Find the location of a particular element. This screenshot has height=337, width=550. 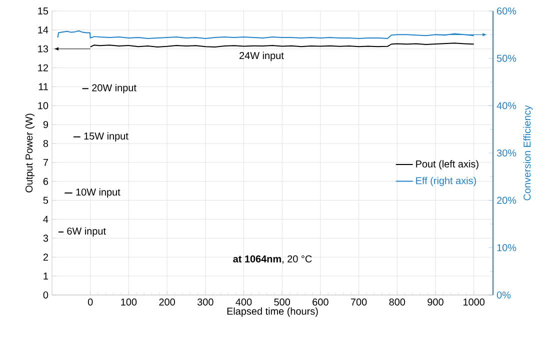

x-tick-label: 300 is located at coordinates (205, 302).